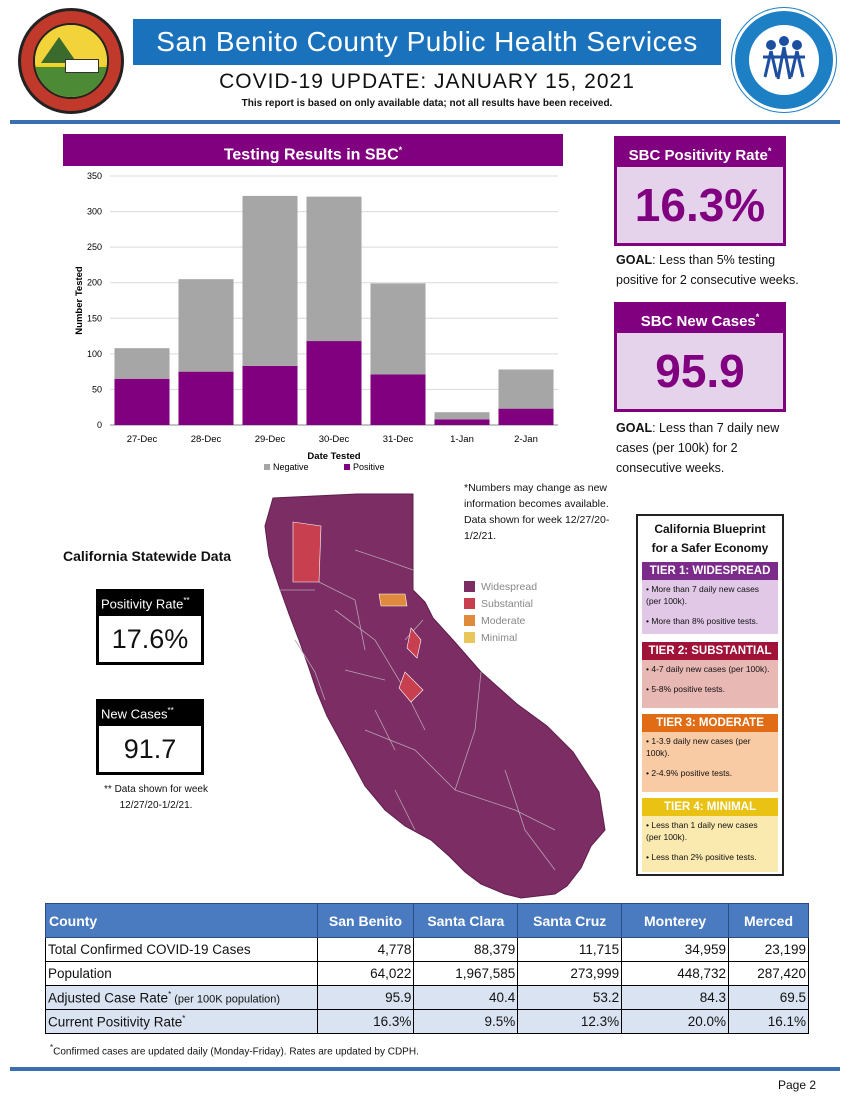 Image resolution: width=850 pixels, height=1100 pixels. What do you see at coordinates (435, 696) in the screenshot?
I see `california-tier-map` at bounding box center [435, 696].